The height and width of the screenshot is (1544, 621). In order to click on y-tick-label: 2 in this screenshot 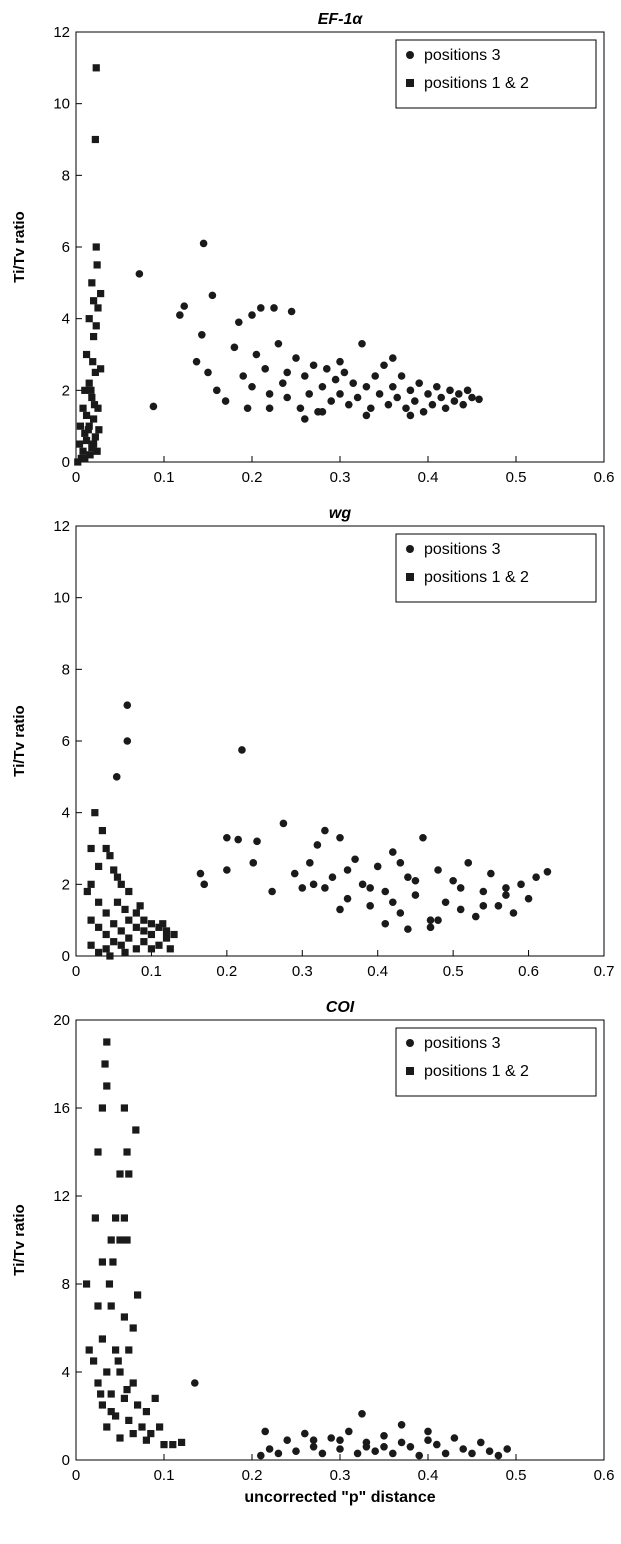, I will do `click(66, 884)`.